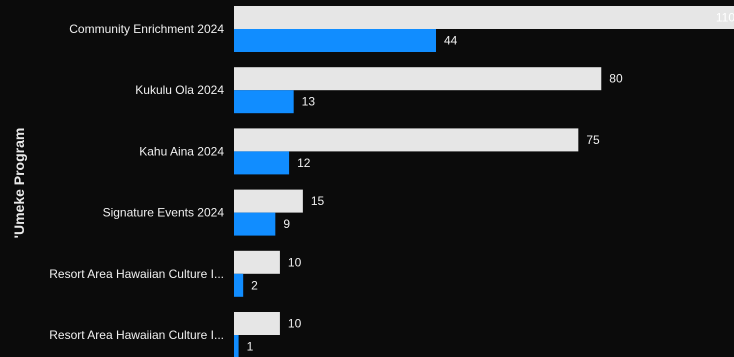  I want to click on data-label: 12, so click(304, 163).